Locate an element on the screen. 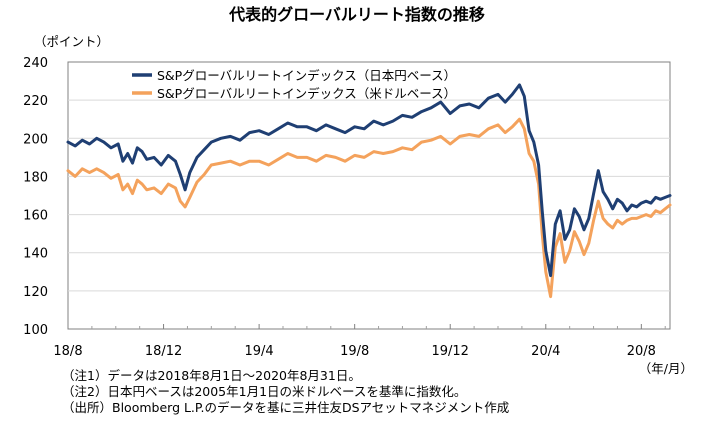 The image size is (715, 424). x-tick-label: 19/12 is located at coordinates (449, 351).